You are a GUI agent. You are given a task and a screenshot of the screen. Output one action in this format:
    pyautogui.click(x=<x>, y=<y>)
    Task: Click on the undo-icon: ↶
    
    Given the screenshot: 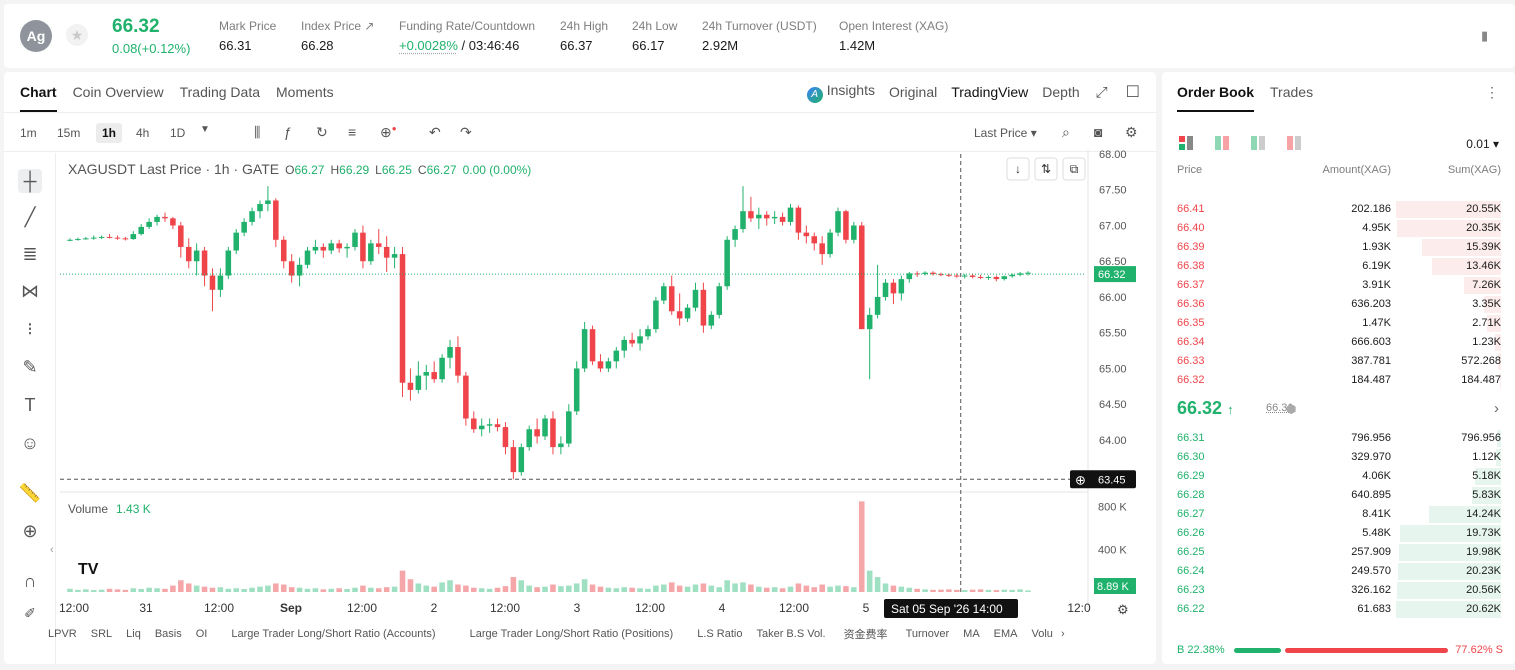 What is the action you would take?
    pyautogui.click(x=435, y=132)
    